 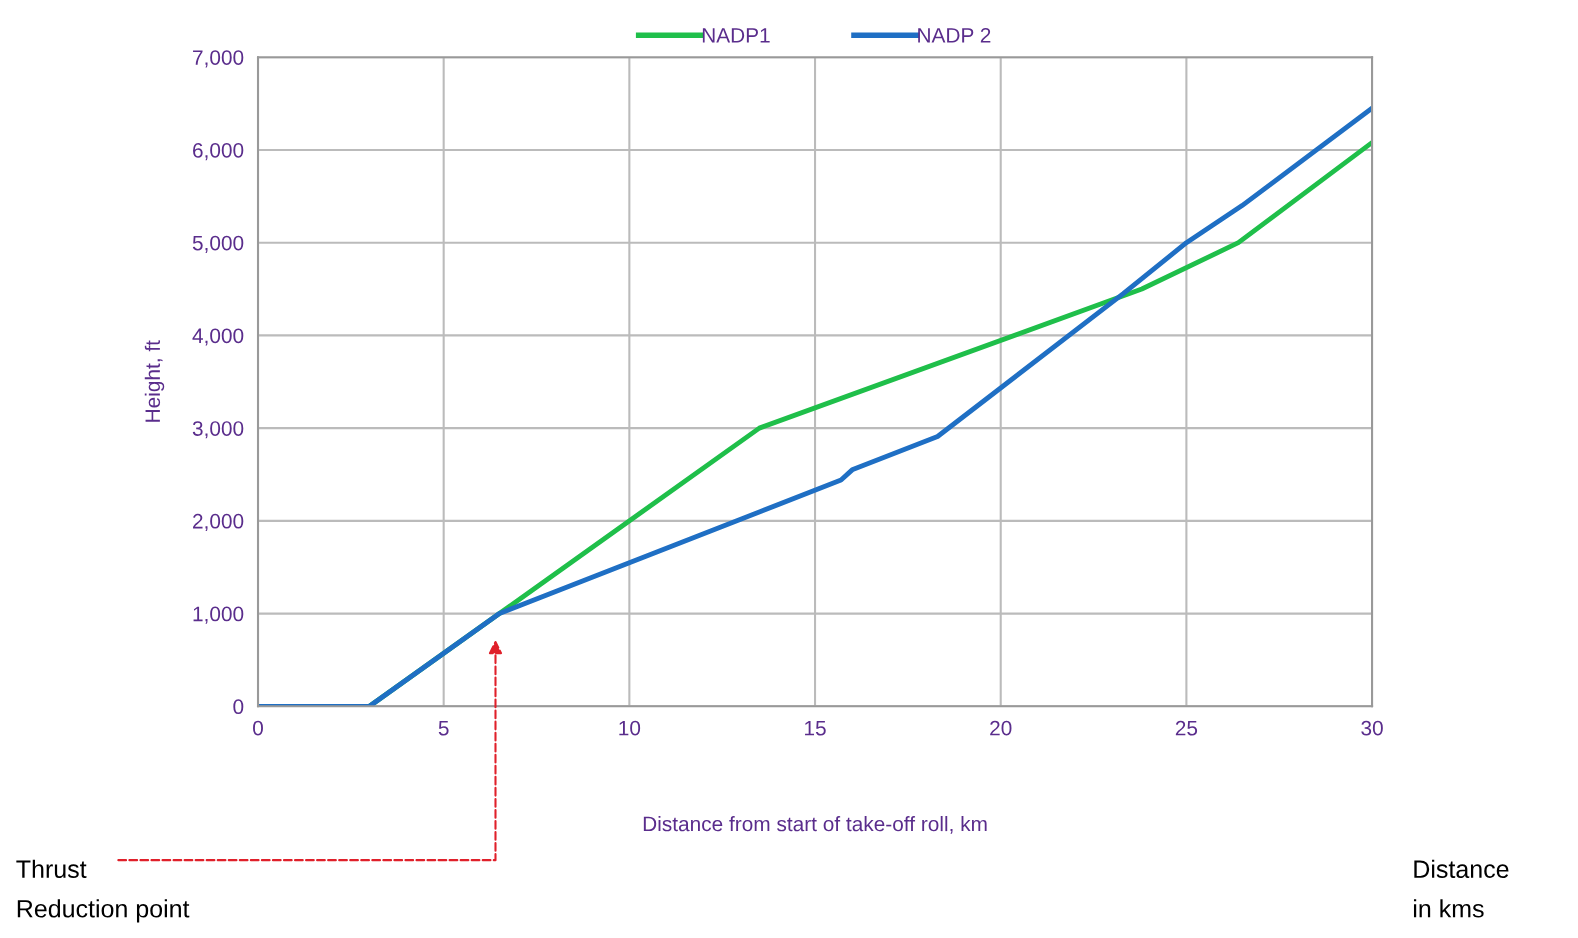 I want to click on x-tick-label: 10, so click(x=630, y=728).